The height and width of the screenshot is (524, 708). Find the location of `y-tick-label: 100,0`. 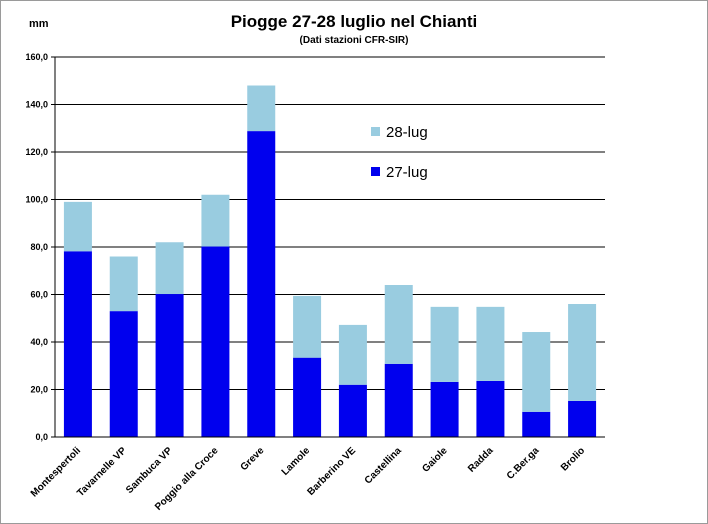

y-tick-label: 100,0 is located at coordinates (36, 200).